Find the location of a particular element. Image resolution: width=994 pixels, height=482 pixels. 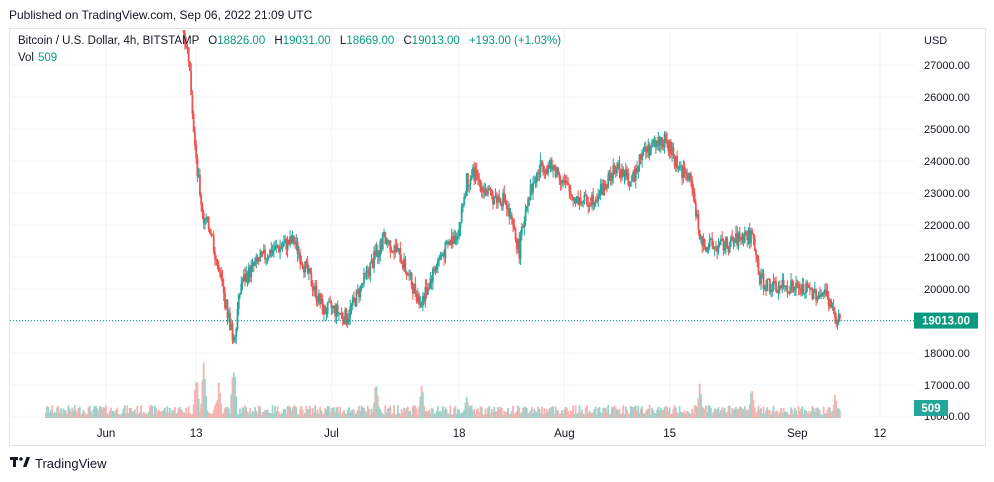

footer: TradingView is located at coordinates (58, 463).